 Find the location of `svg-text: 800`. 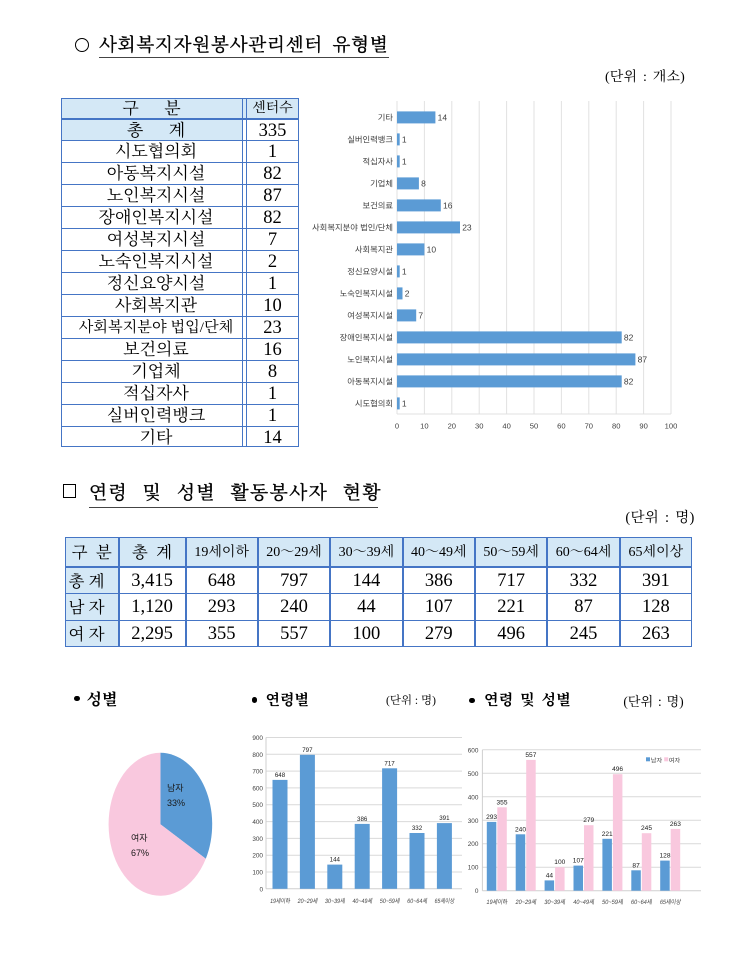

svg-text: 800 is located at coordinates (257, 755).